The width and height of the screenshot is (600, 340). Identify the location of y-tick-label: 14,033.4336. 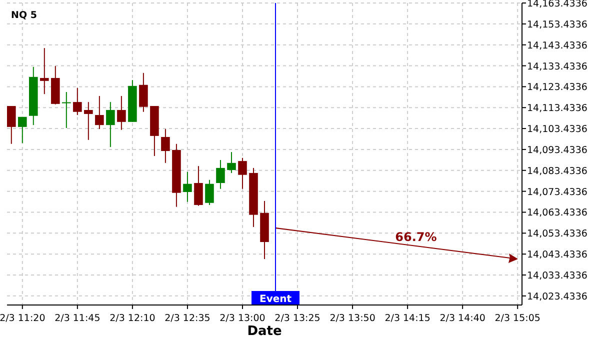
(557, 276).